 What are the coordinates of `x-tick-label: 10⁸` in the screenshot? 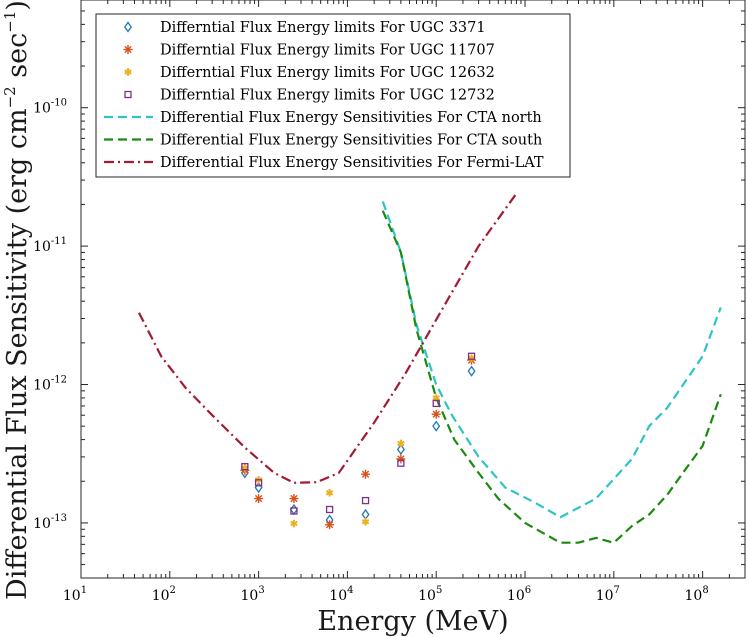 It's located at (697, 594).